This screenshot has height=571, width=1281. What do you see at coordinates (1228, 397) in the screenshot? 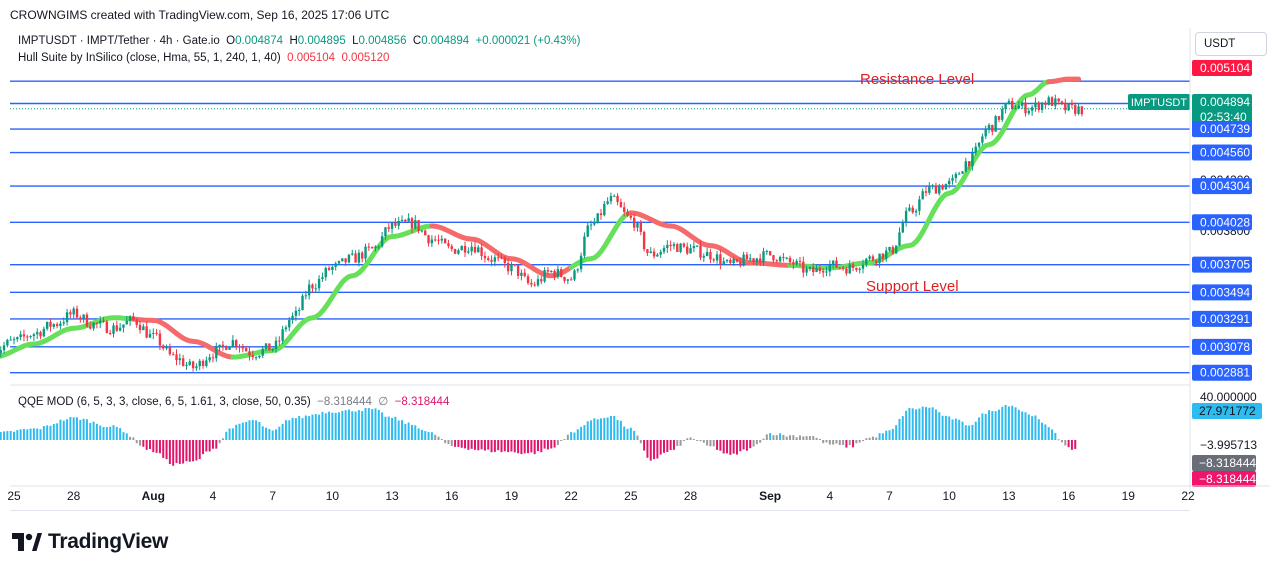
I see `qqe-axis-label: 40.000000` at bounding box center [1228, 397].